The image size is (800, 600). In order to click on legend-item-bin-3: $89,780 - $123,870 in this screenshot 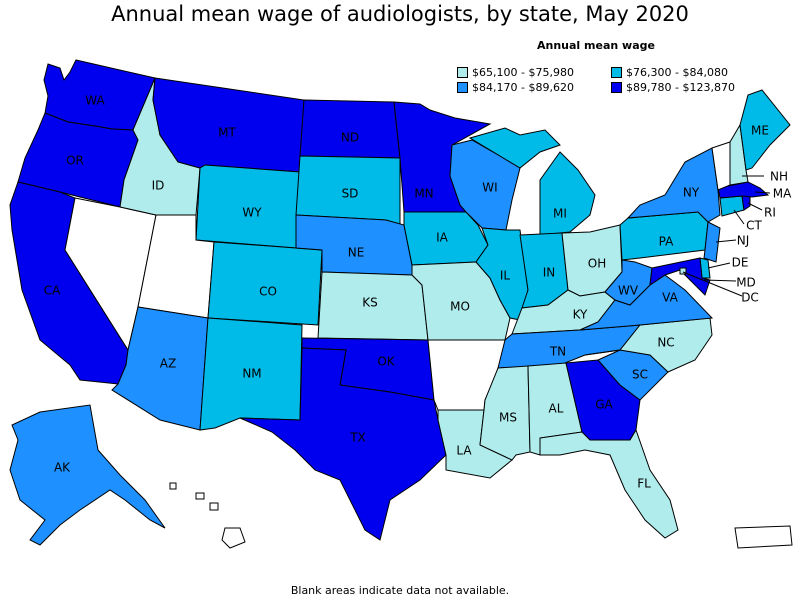, I will do `click(673, 87)`.